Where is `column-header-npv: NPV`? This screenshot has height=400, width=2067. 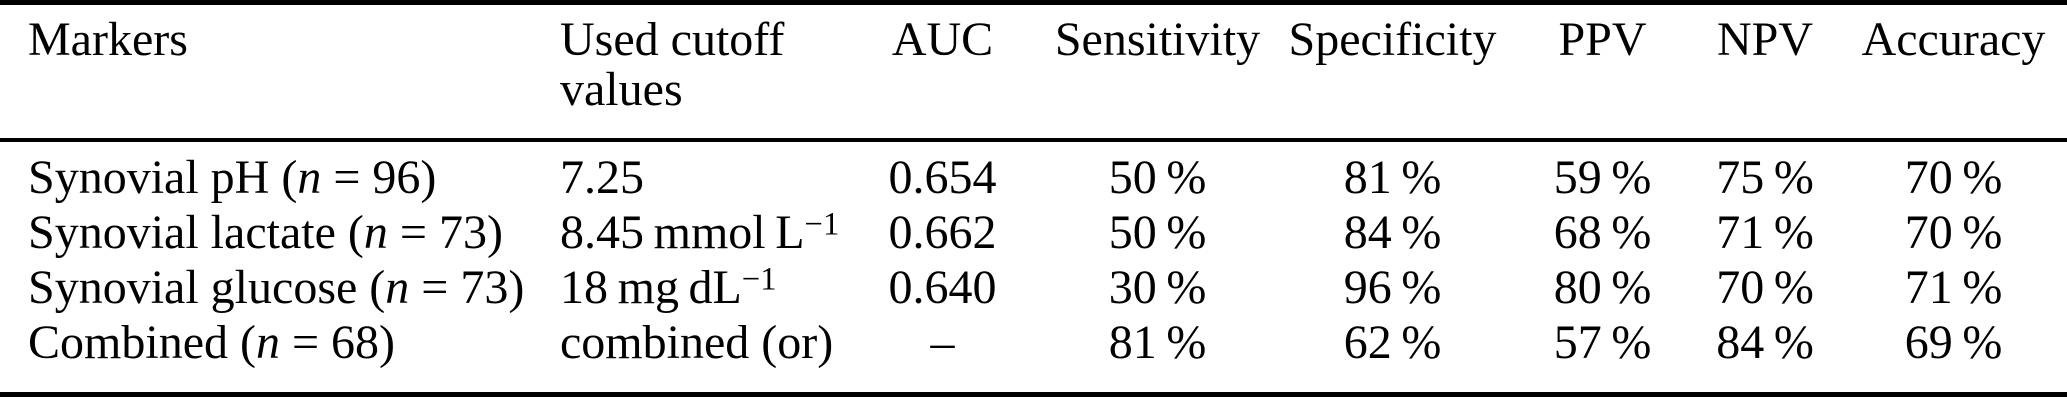
column-header-npv: NPV is located at coordinates (1765, 72).